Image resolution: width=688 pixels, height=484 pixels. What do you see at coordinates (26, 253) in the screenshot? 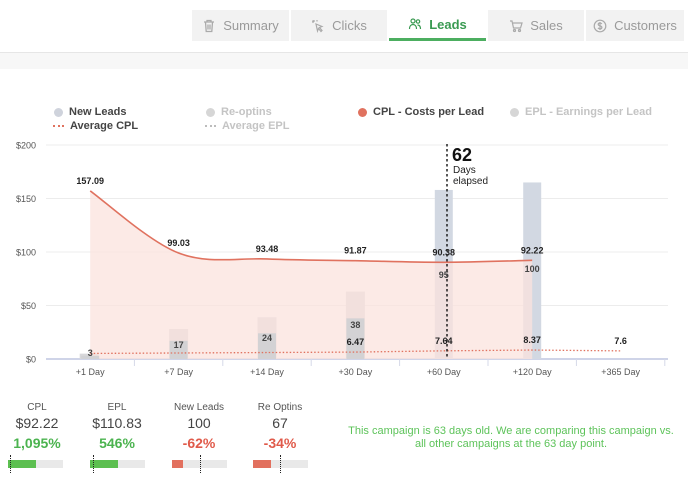
I see `y-tick-label: $100` at bounding box center [26, 253].